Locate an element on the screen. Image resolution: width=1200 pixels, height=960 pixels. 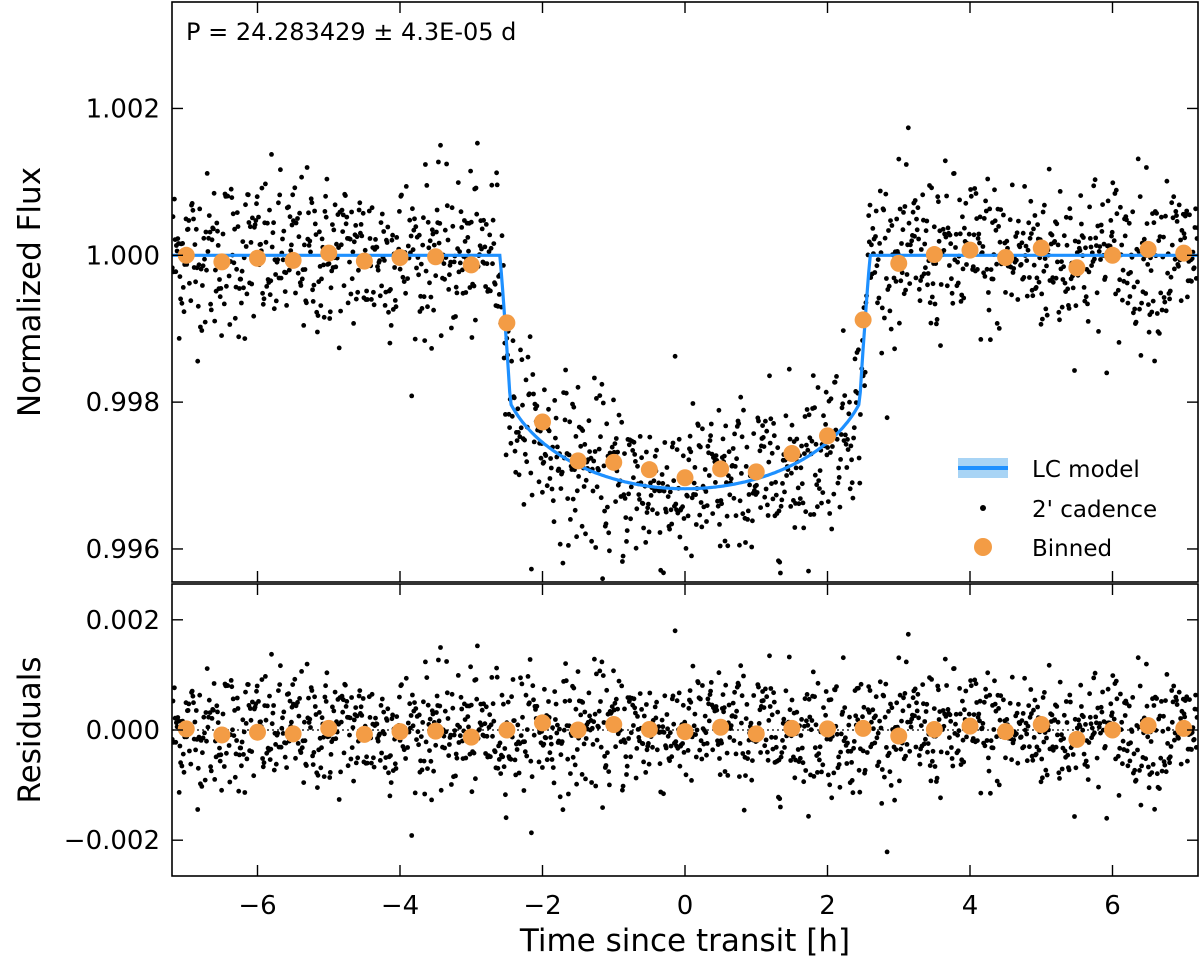
binned-residual-point is located at coordinates (507, 730).